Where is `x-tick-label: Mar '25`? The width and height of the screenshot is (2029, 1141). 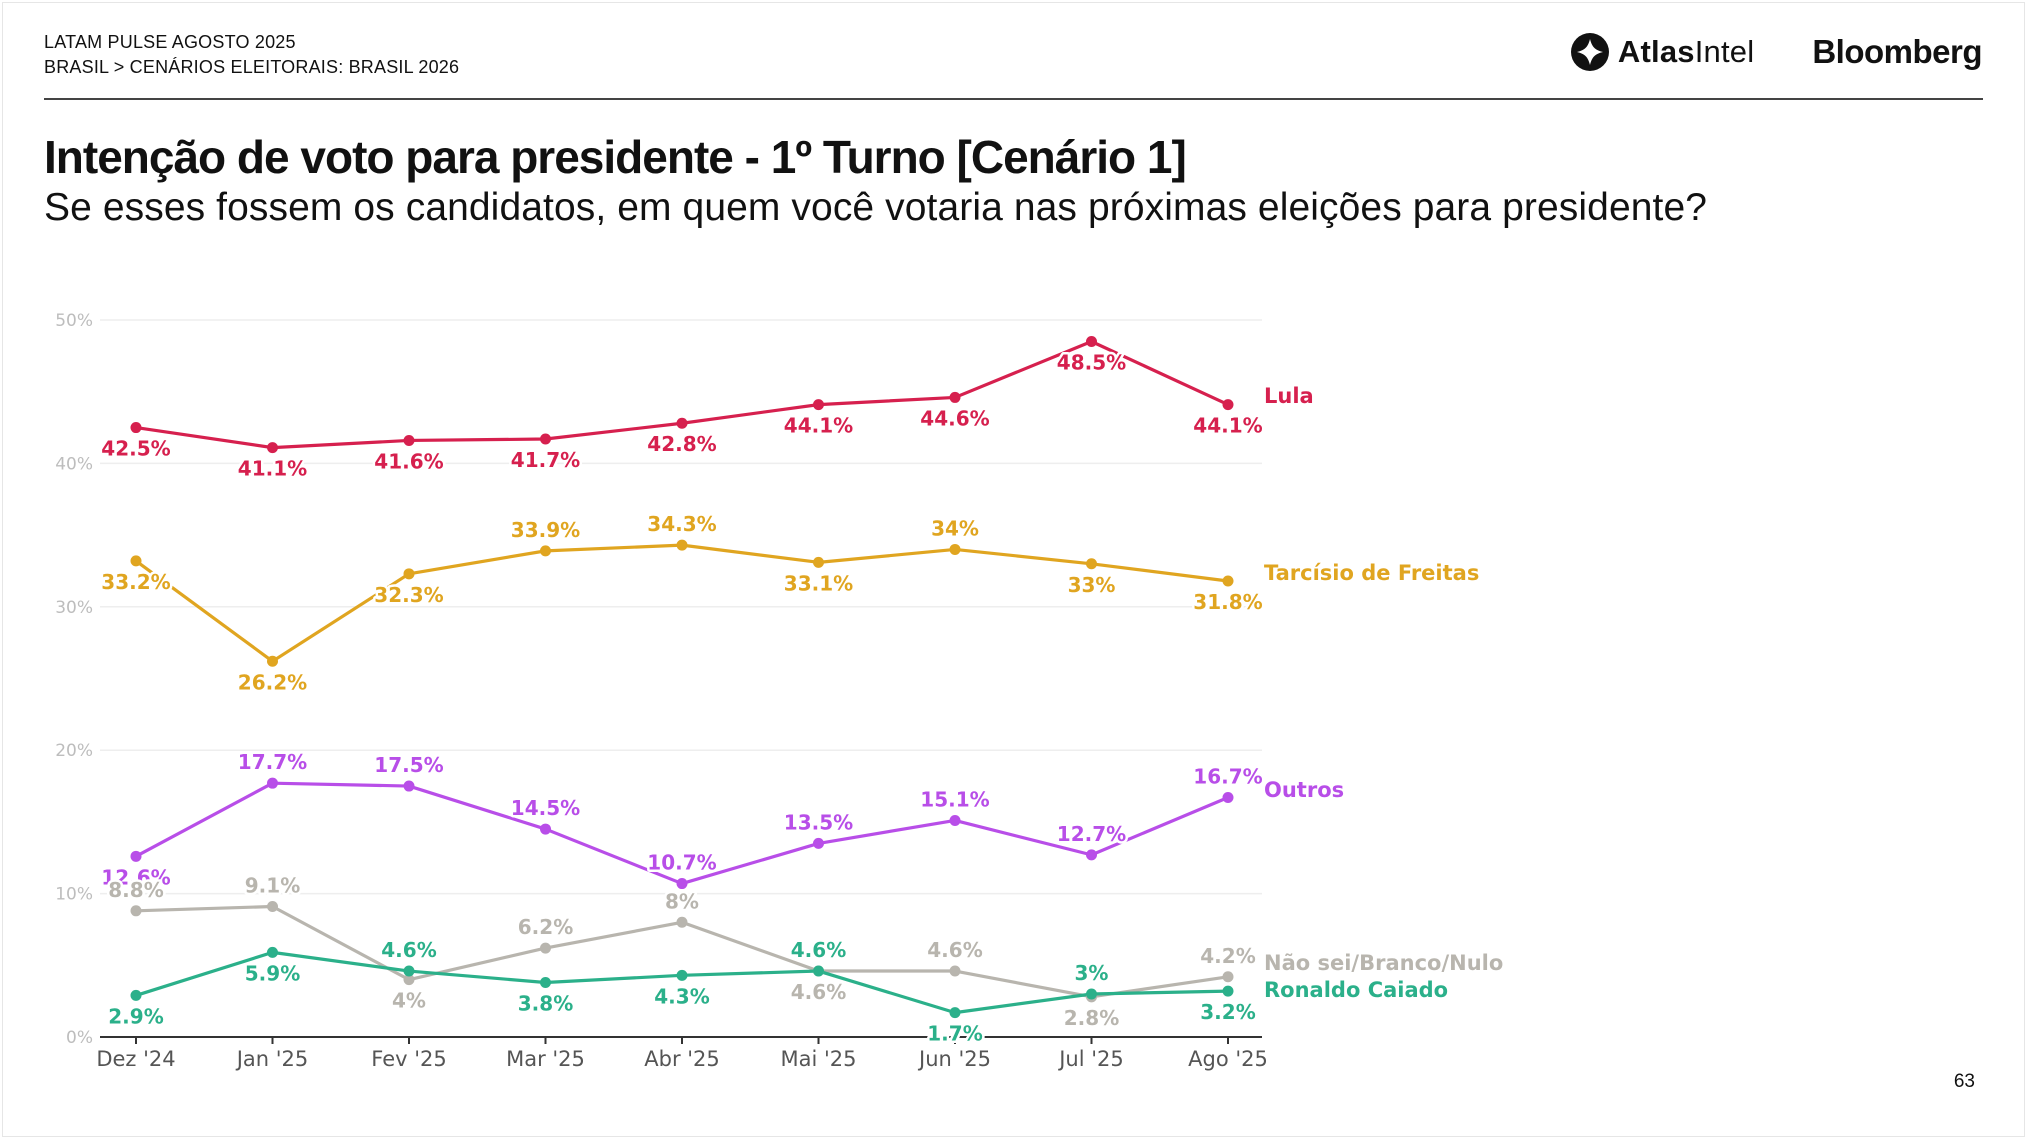 x-tick-label: Mar '25 is located at coordinates (545, 1059).